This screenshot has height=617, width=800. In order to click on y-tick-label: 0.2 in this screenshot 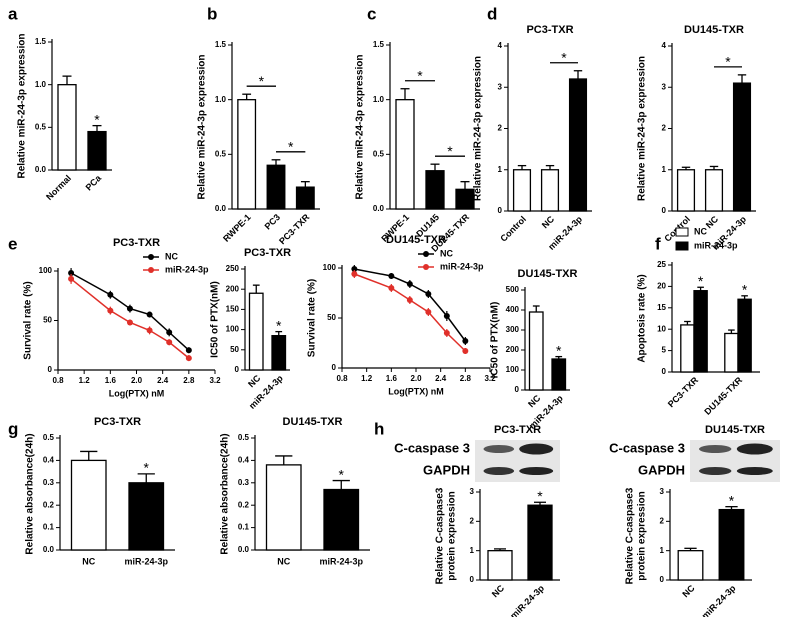, I will do `click(244, 504)`.